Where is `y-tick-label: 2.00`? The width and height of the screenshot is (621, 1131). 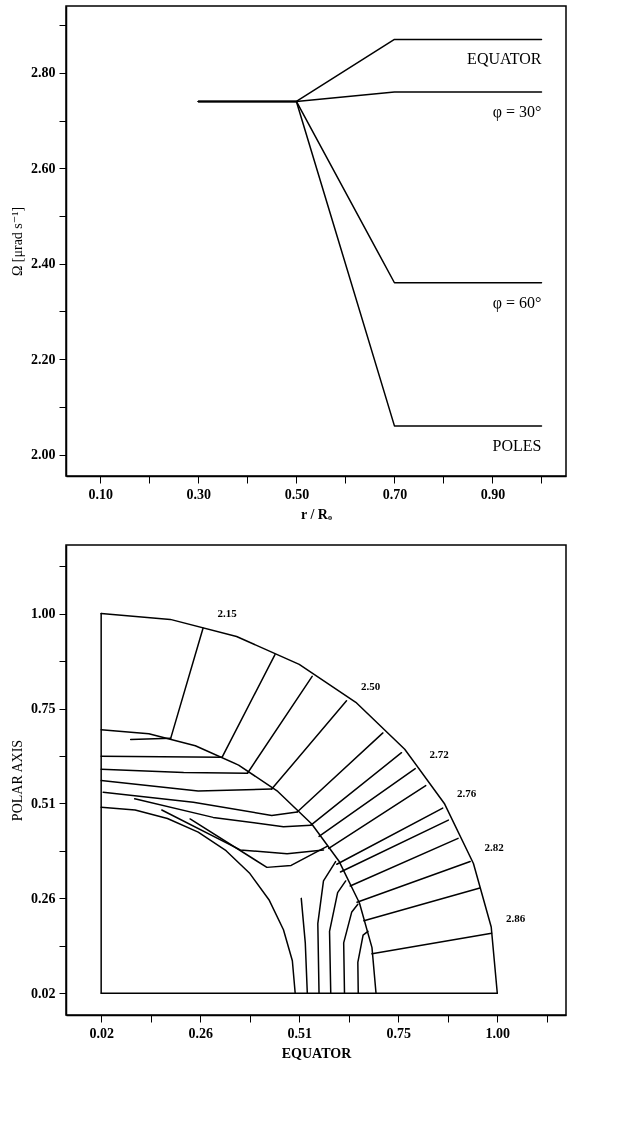 y-tick-label: 2.00 is located at coordinates (43, 455).